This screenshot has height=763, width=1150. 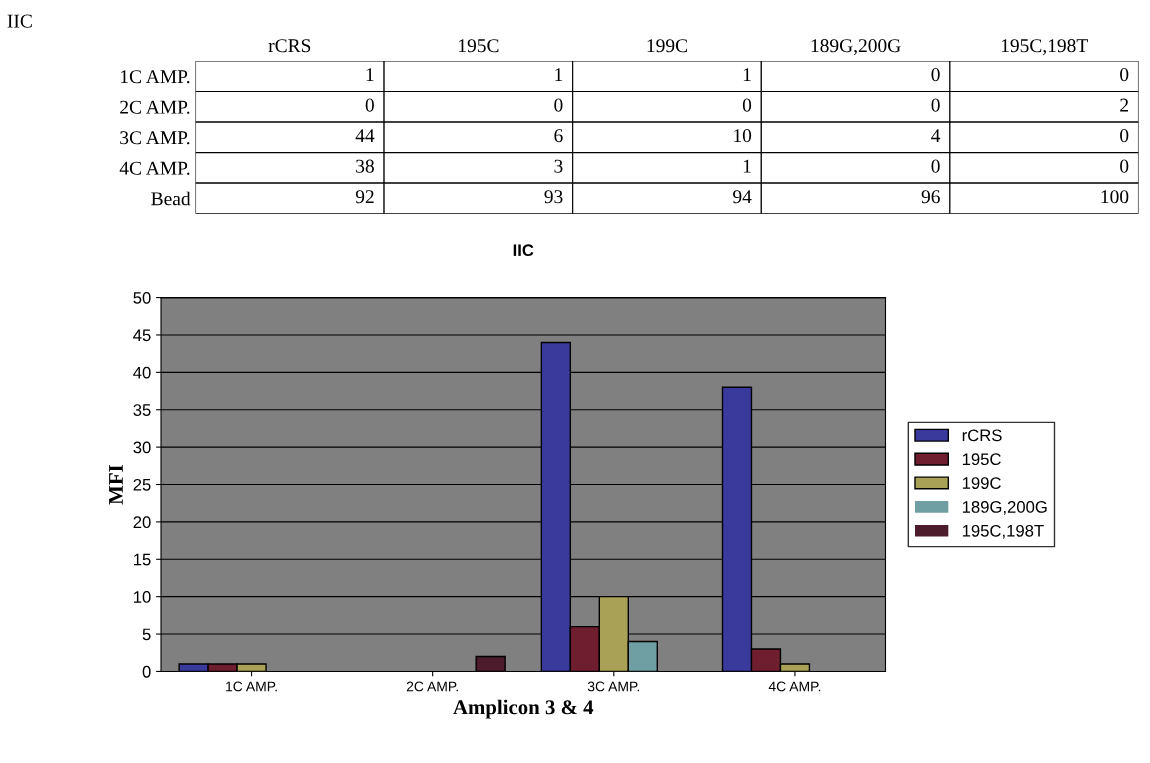 I want to click on x-tick-label: 4C AMP., so click(x=794, y=686).